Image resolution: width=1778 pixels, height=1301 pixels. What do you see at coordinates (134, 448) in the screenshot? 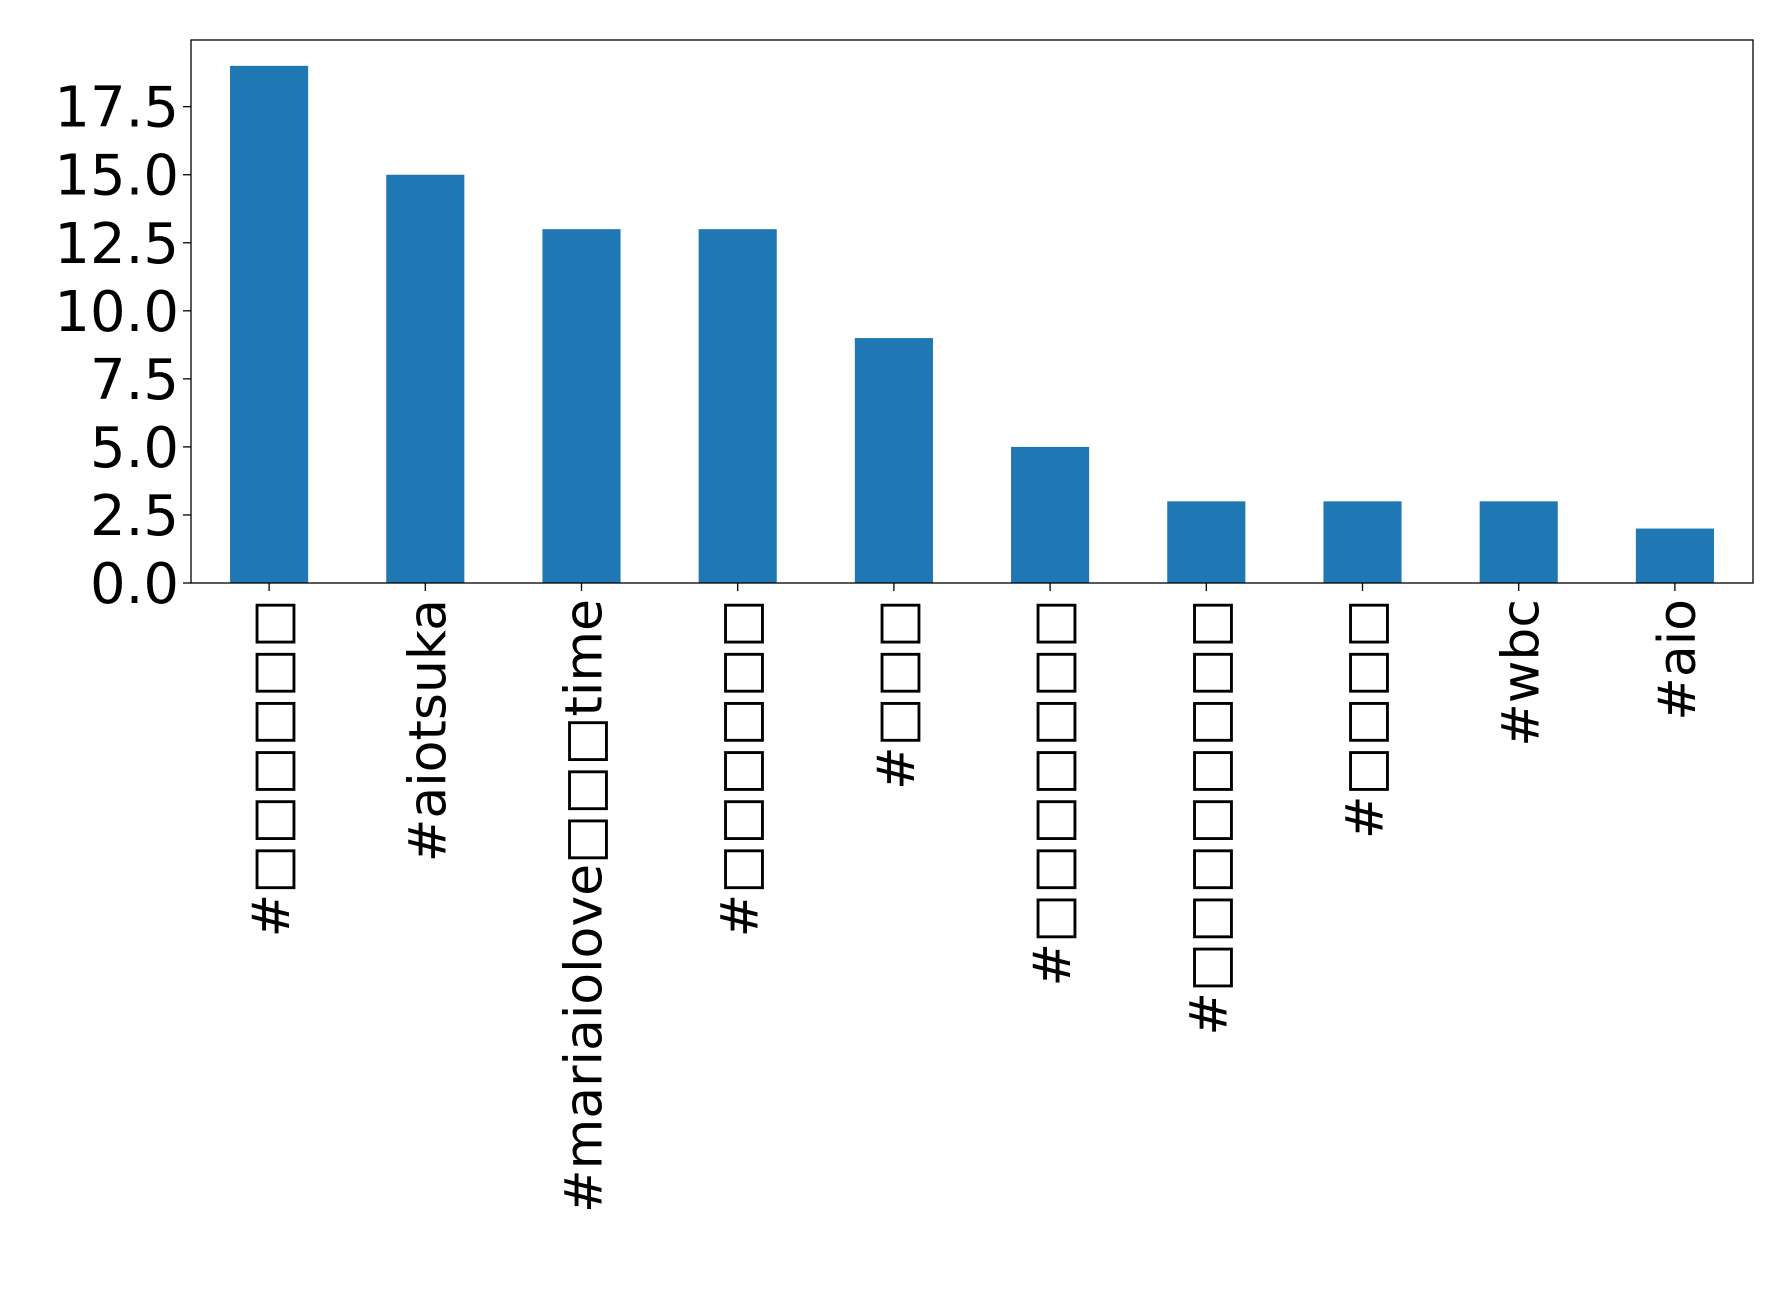
I see `y-tick-label-2: 5.0` at bounding box center [134, 448].